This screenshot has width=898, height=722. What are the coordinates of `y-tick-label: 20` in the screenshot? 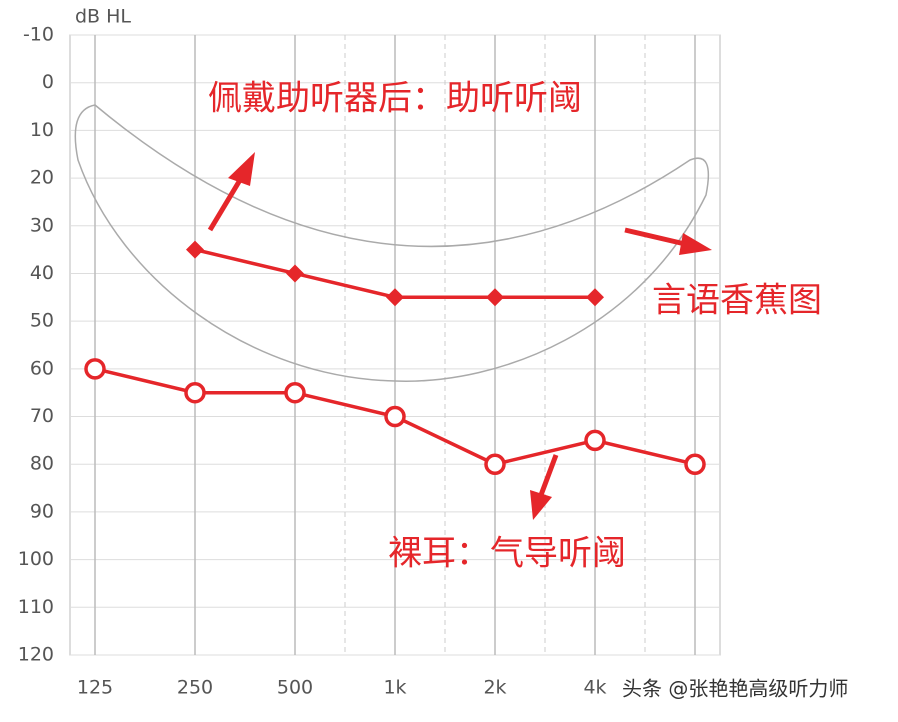 It's located at (42, 178).